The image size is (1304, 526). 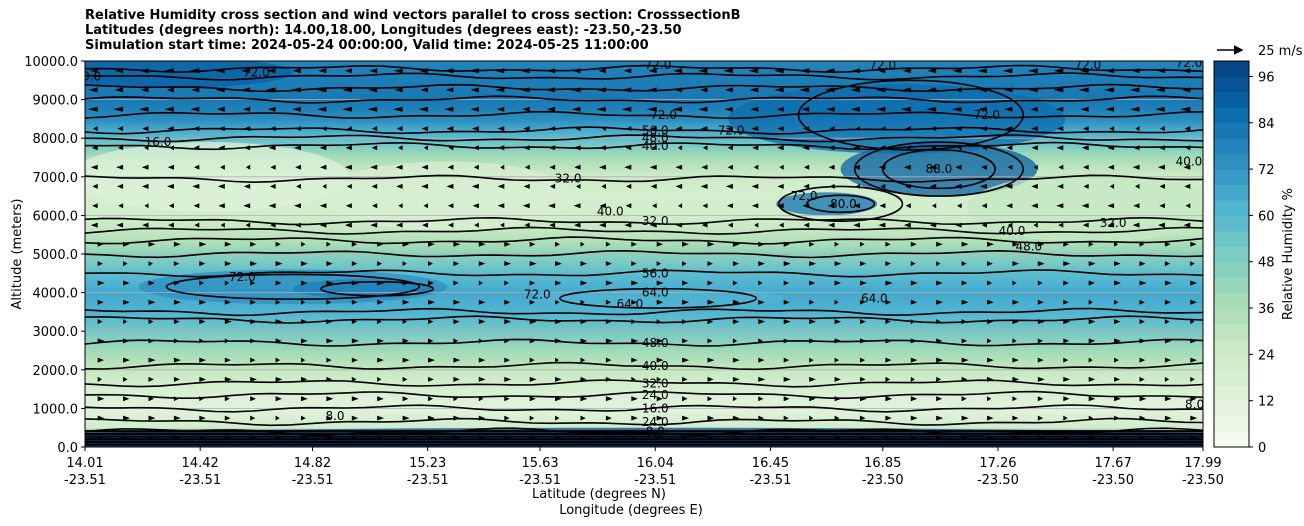 I want to click on x-tick-lat-0: 14.01, so click(x=84, y=463).